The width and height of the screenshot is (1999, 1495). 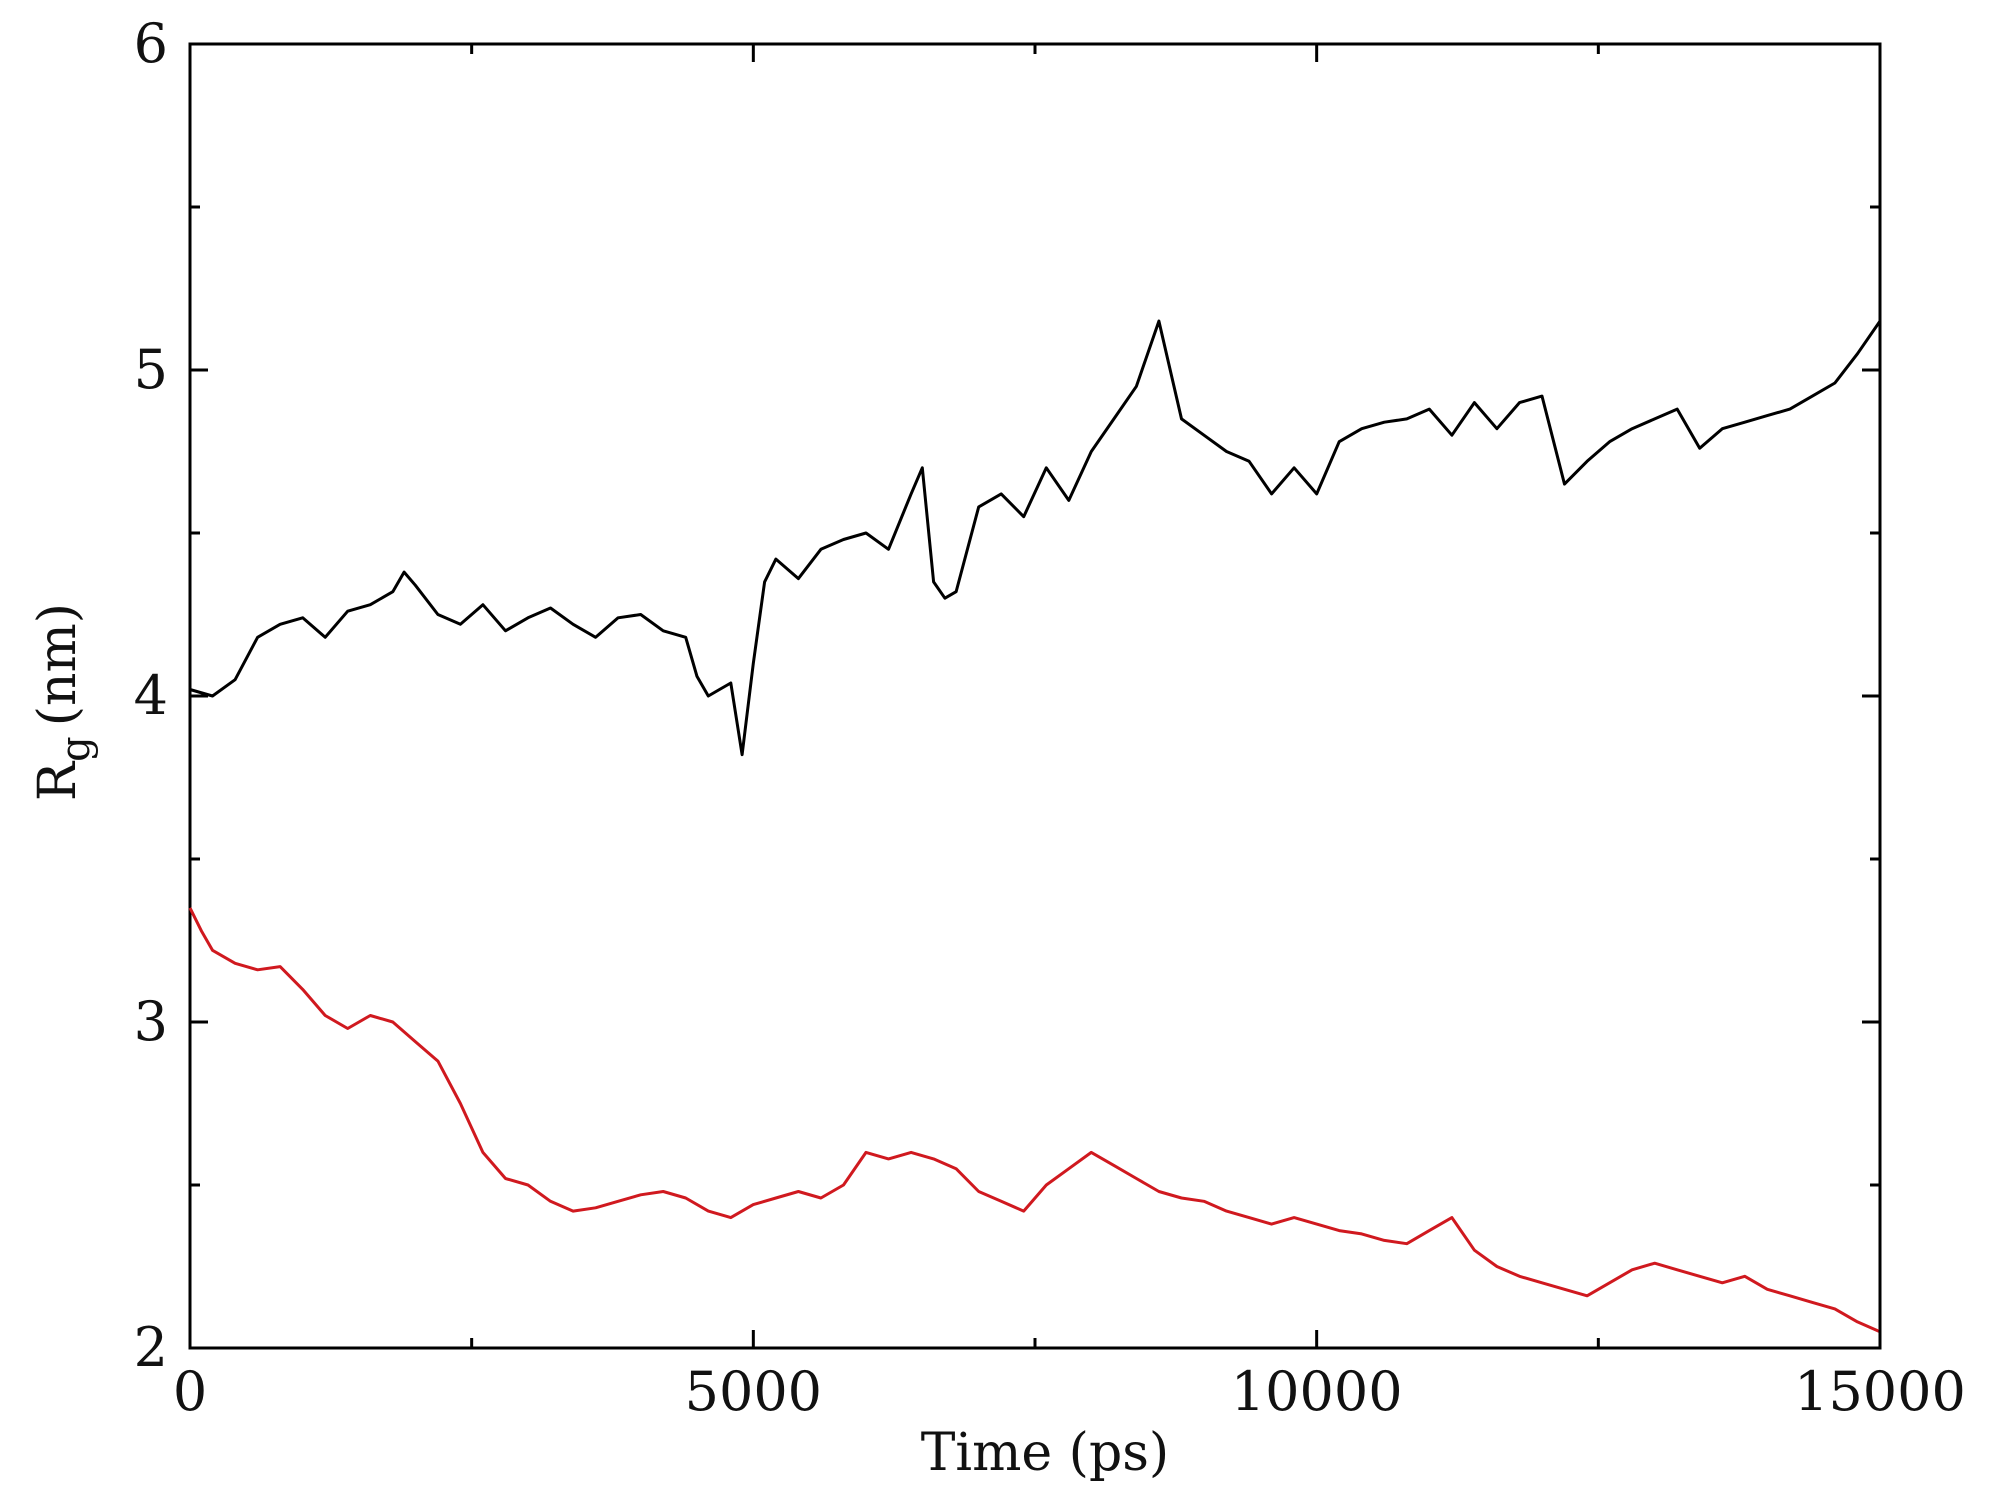 What do you see at coordinates (58, 780) in the screenshot?
I see `y-axis-title-main: R` at bounding box center [58, 780].